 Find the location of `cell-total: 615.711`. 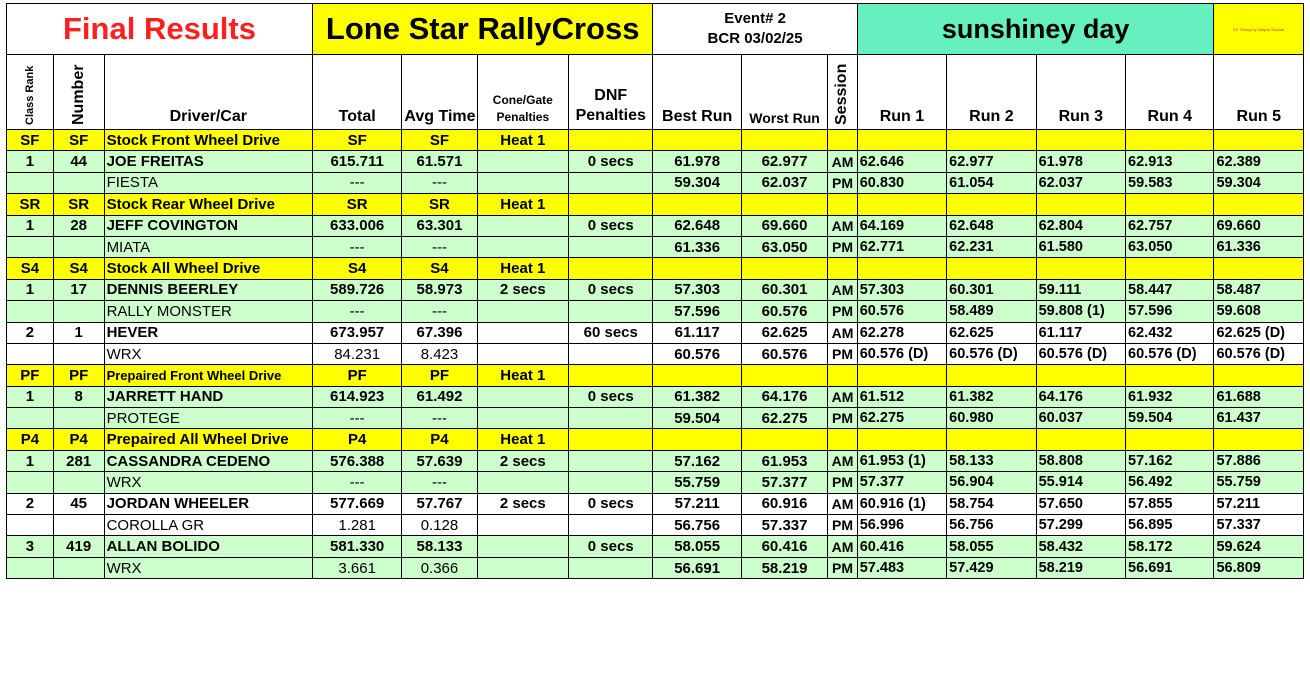

cell-total: 615.711 is located at coordinates (357, 161).